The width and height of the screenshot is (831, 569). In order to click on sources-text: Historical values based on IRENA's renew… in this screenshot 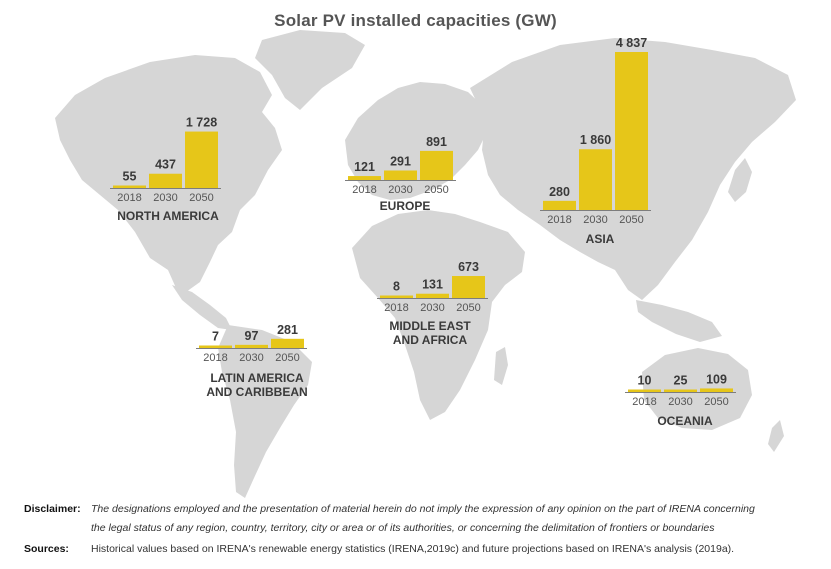, I will do `click(413, 549)`.